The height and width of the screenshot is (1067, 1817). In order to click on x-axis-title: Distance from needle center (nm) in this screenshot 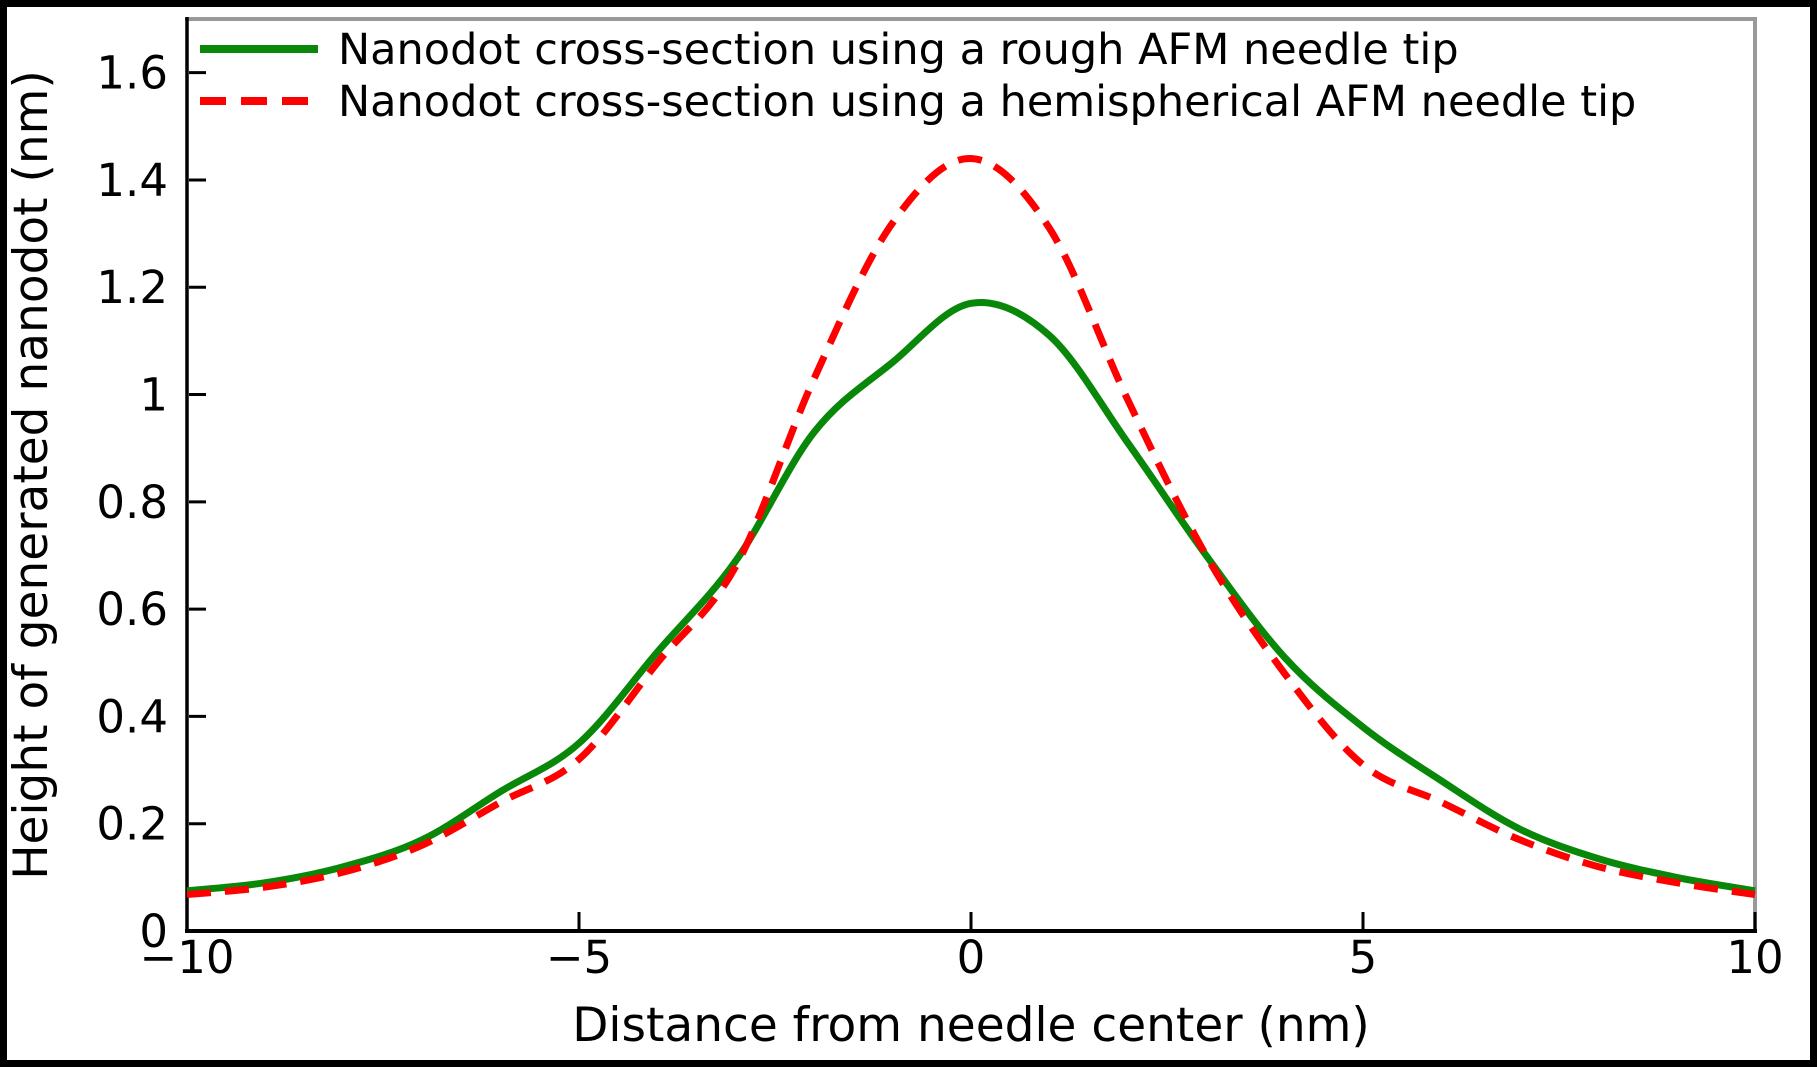, I will do `click(971, 1025)`.